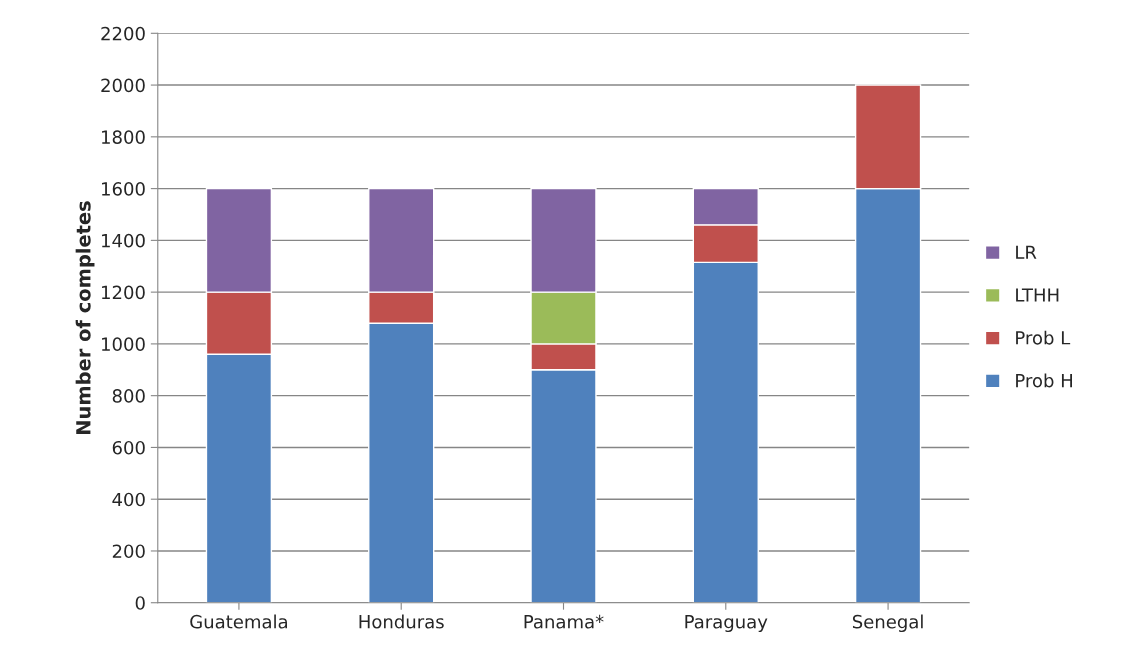 The image size is (1127, 666). Describe the element at coordinates (564, 621) in the screenshot. I see `x-tick-label: Panama*` at that location.